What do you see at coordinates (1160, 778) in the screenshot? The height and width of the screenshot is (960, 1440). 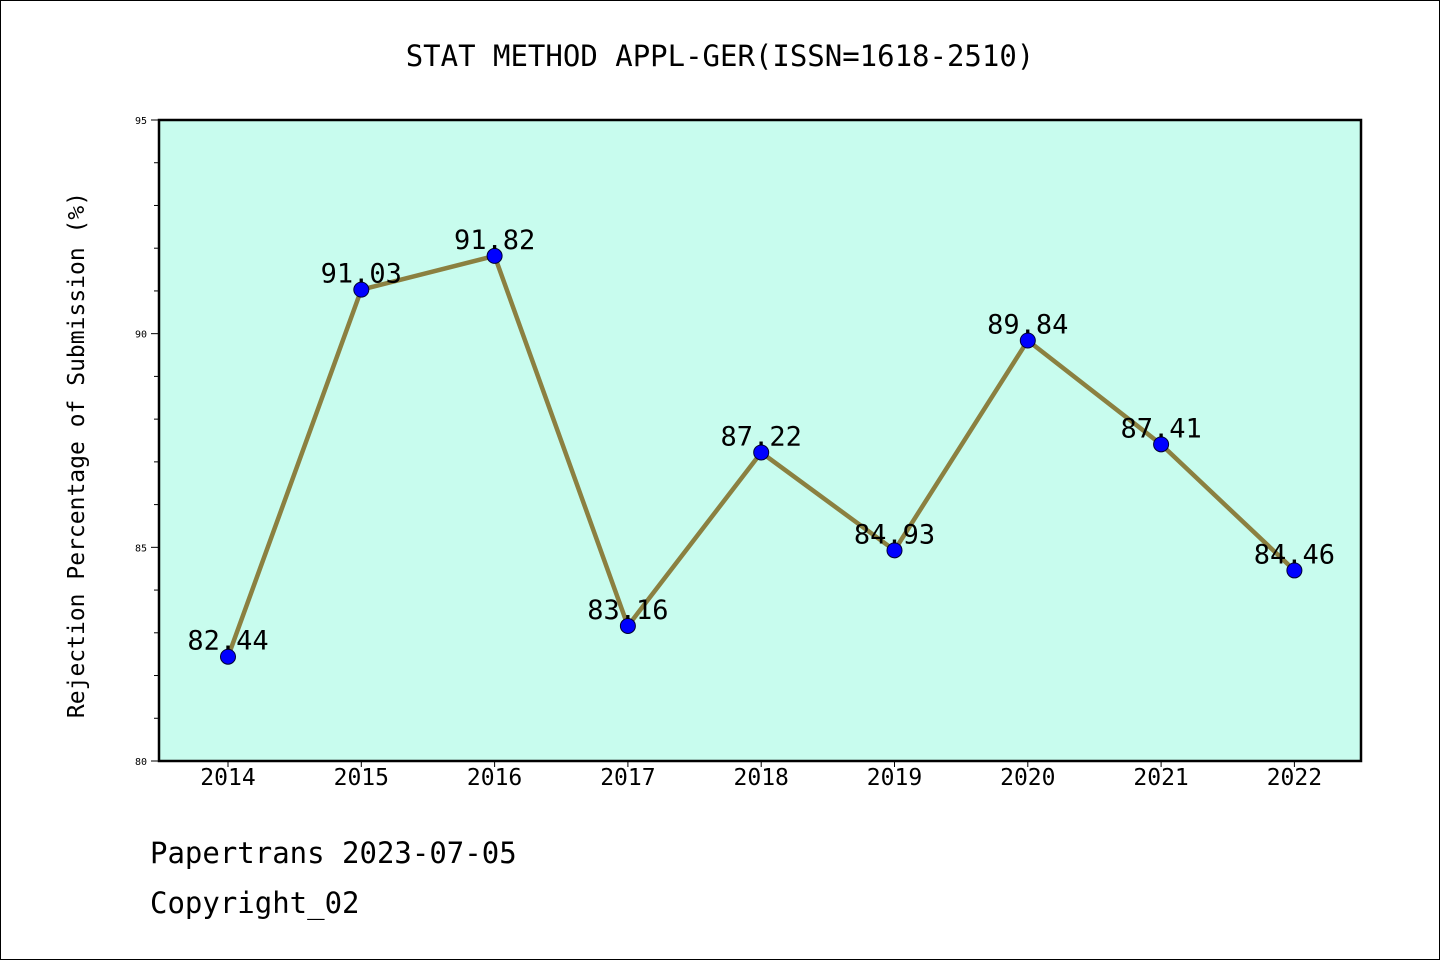 I see `x-tick-label: 2021` at bounding box center [1160, 778].